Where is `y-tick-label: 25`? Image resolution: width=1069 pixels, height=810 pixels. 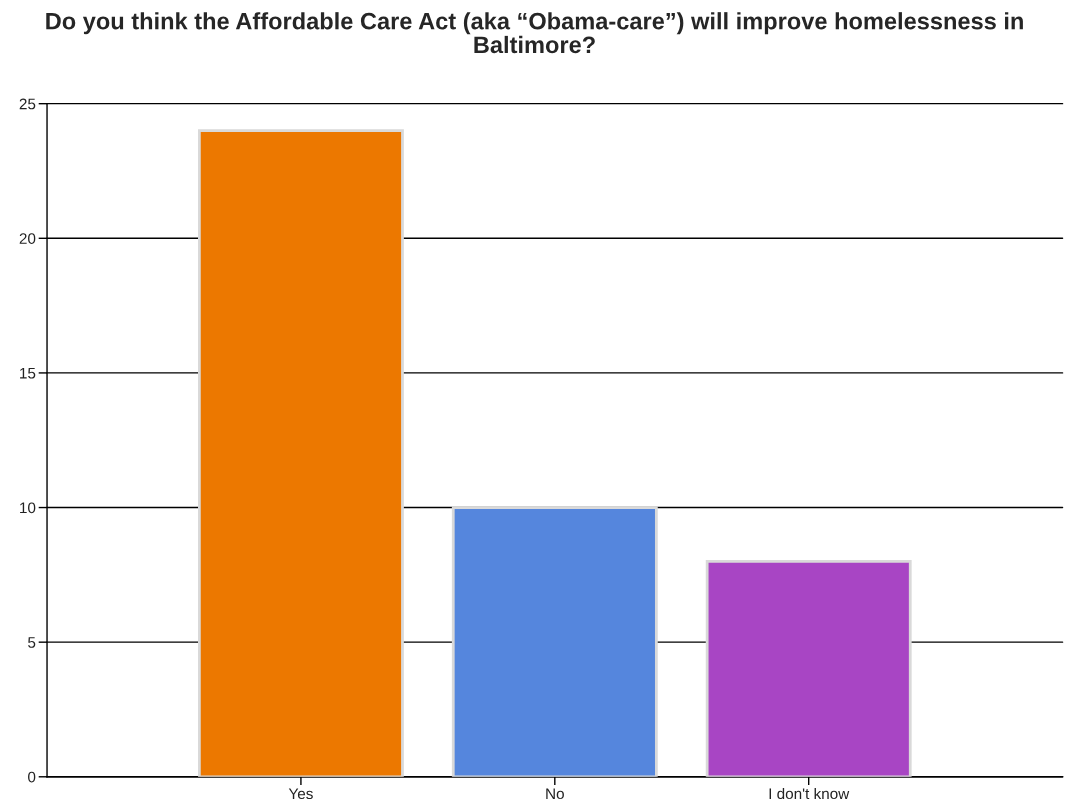 y-tick-label: 25 is located at coordinates (27, 104).